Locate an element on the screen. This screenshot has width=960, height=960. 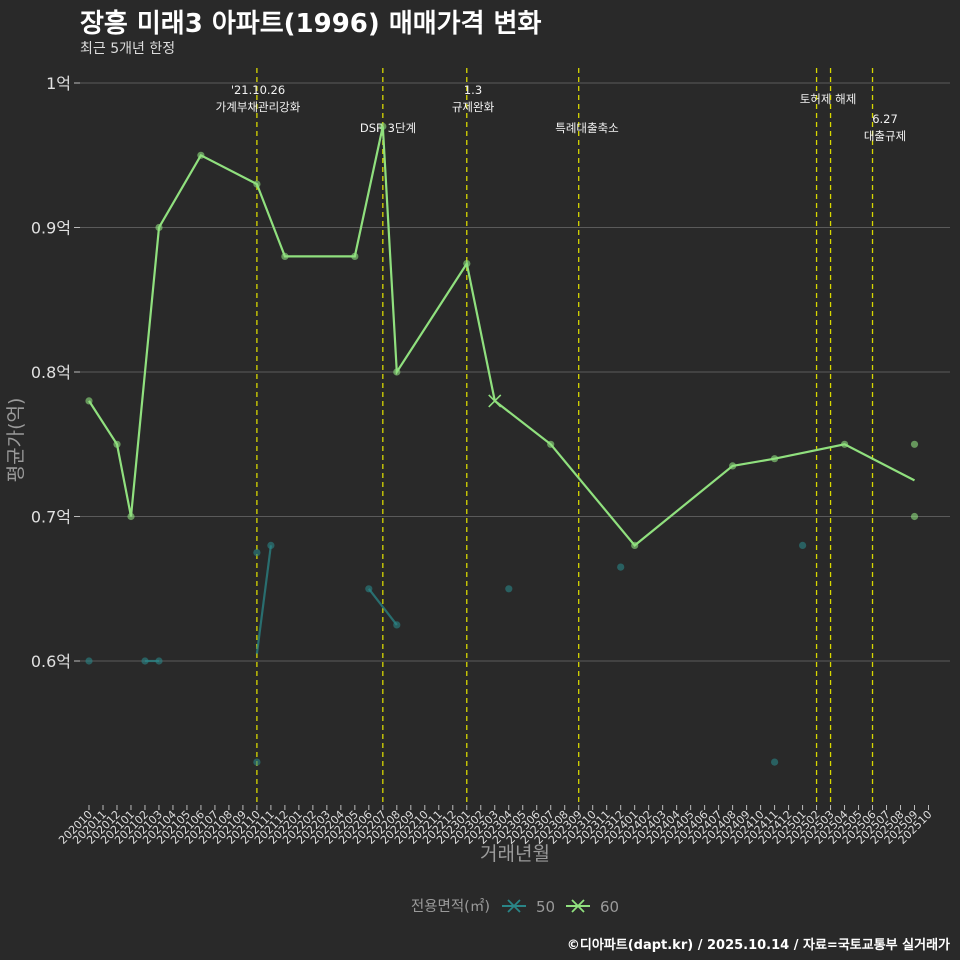
event-label-line: 대출규제 is located at coordinates (885, 136).